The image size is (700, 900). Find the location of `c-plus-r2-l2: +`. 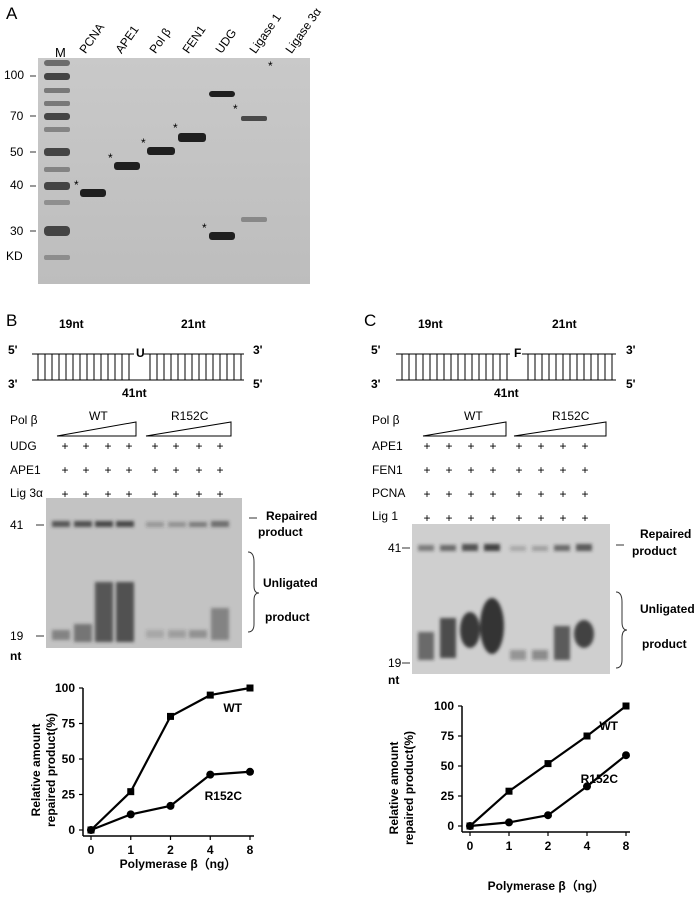

c-plus-r2-l2: + is located at coordinates (470, 494).